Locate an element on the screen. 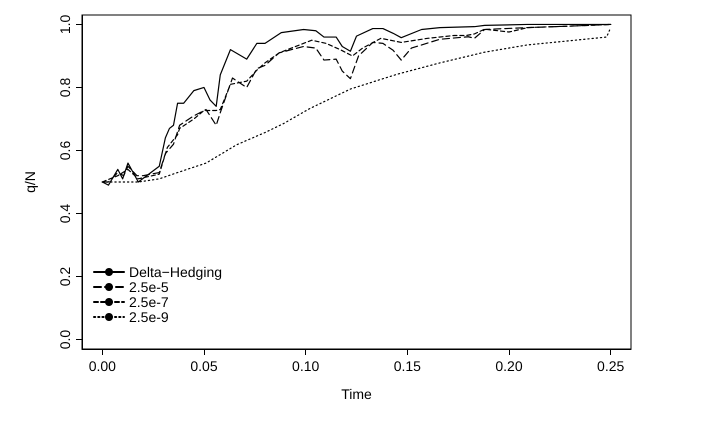 This screenshot has width=701, height=424. y-tick-label: 0.6 is located at coordinates (65, 150).